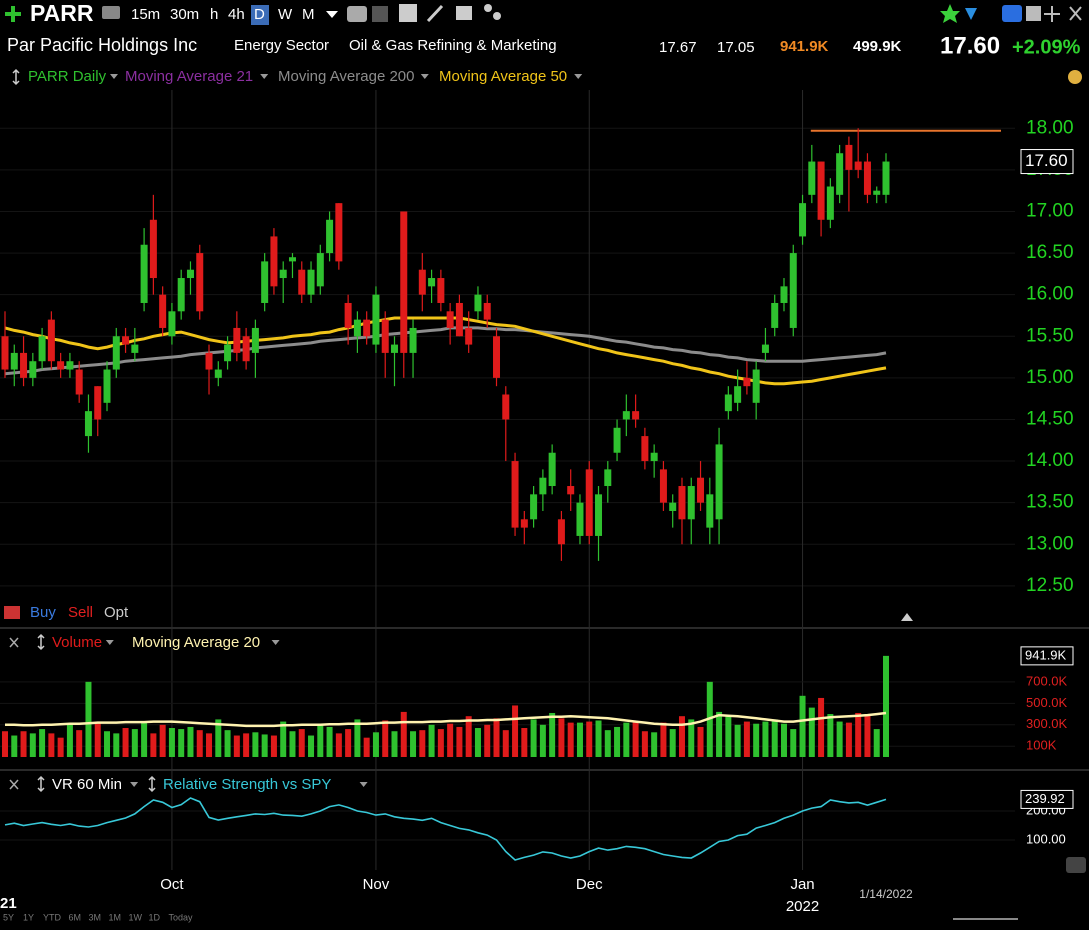 Image resolution: width=1089 pixels, height=930 pixels. Describe the element at coordinates (678, 47) in the screenshot. I see `high: 17.67` at that location.